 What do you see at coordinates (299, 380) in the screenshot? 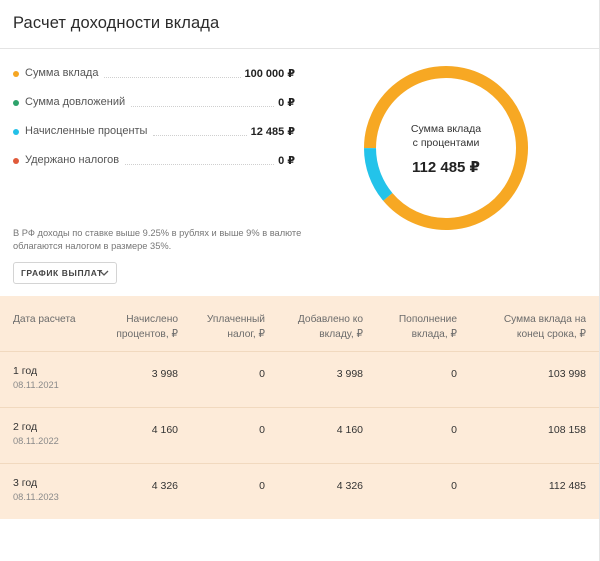
I see `table-row: 1 год 08.11.2021 3 998 0 3 998 0 103 998` at bounding box center [299, 380].